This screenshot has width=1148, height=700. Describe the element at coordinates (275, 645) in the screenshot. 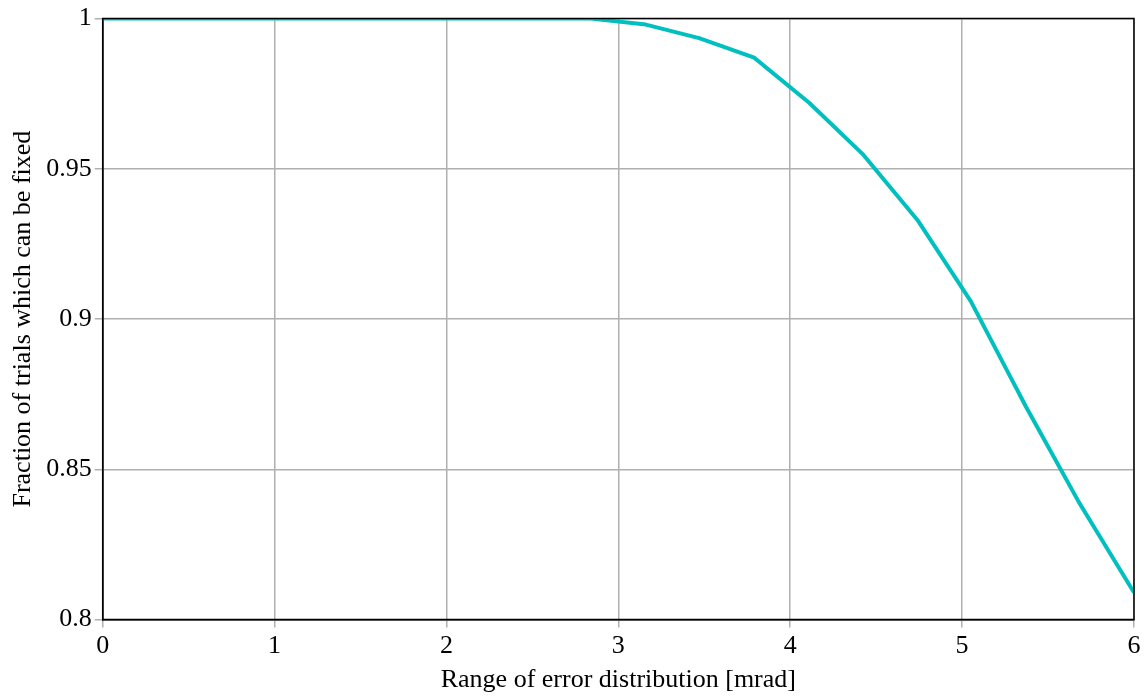

I see `x-tick-label: 1` at that location.